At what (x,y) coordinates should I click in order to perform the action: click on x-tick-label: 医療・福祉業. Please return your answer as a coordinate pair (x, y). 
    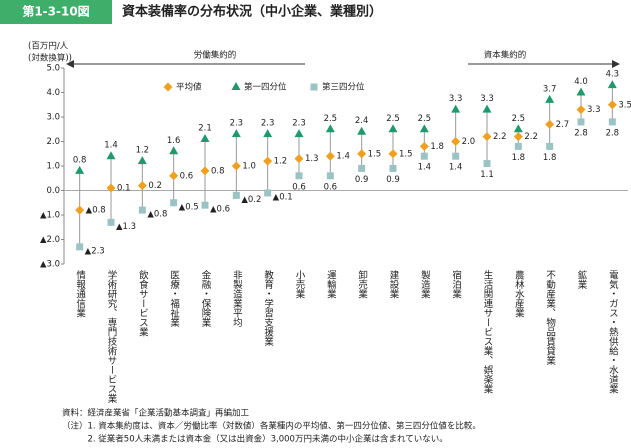
    Looking at the image, I should click on (174, 299).